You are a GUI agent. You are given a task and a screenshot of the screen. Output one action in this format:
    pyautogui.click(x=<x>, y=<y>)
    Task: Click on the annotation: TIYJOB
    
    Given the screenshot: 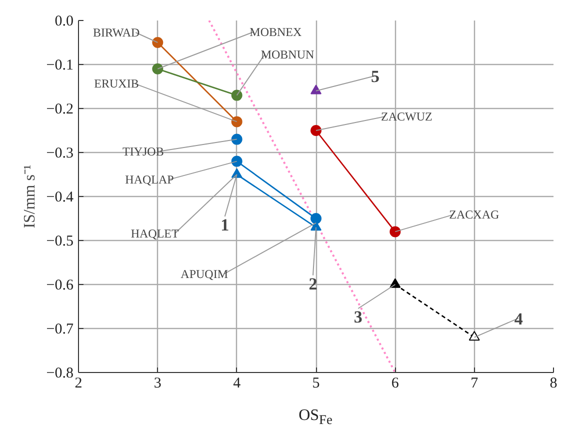 What is the action you would take?
    pyautogui.click(x=143, y=151)
    